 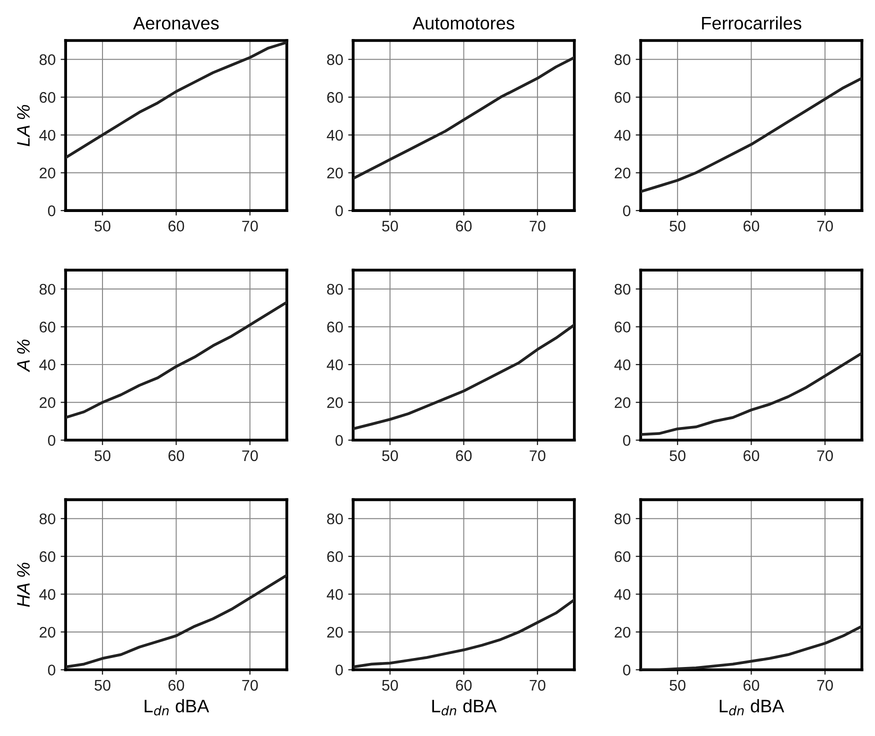 I want to click on y-axis-title: HA %, so click(x=23, y=584).